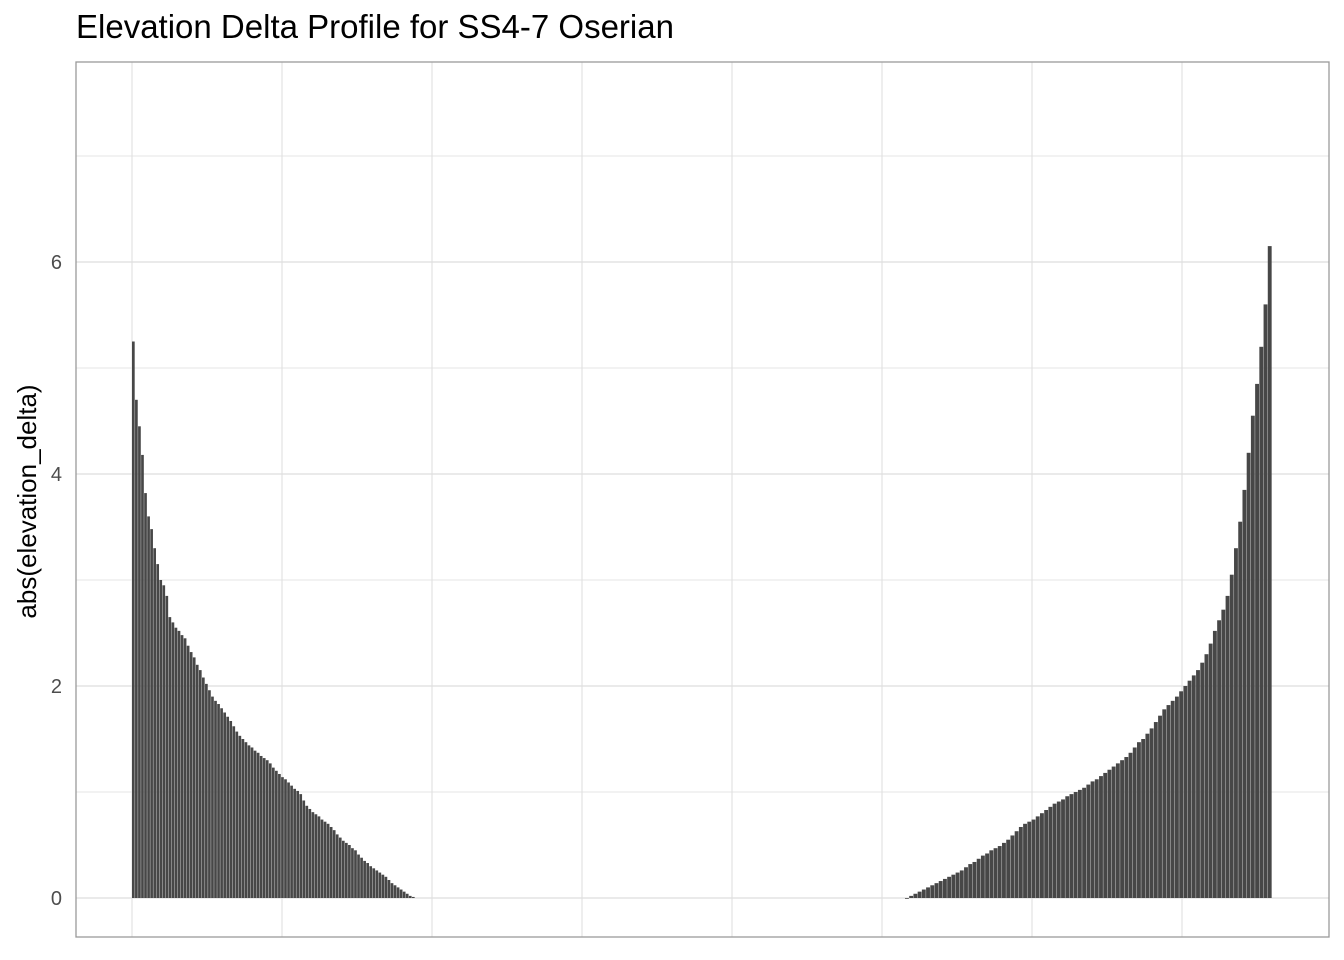 The height and width of the screenshot is (960, 1344). Describe the element at coordinates (56, 581) in the screenshot. I see `y-axis-ticks: 0 2 4 6` at that location.